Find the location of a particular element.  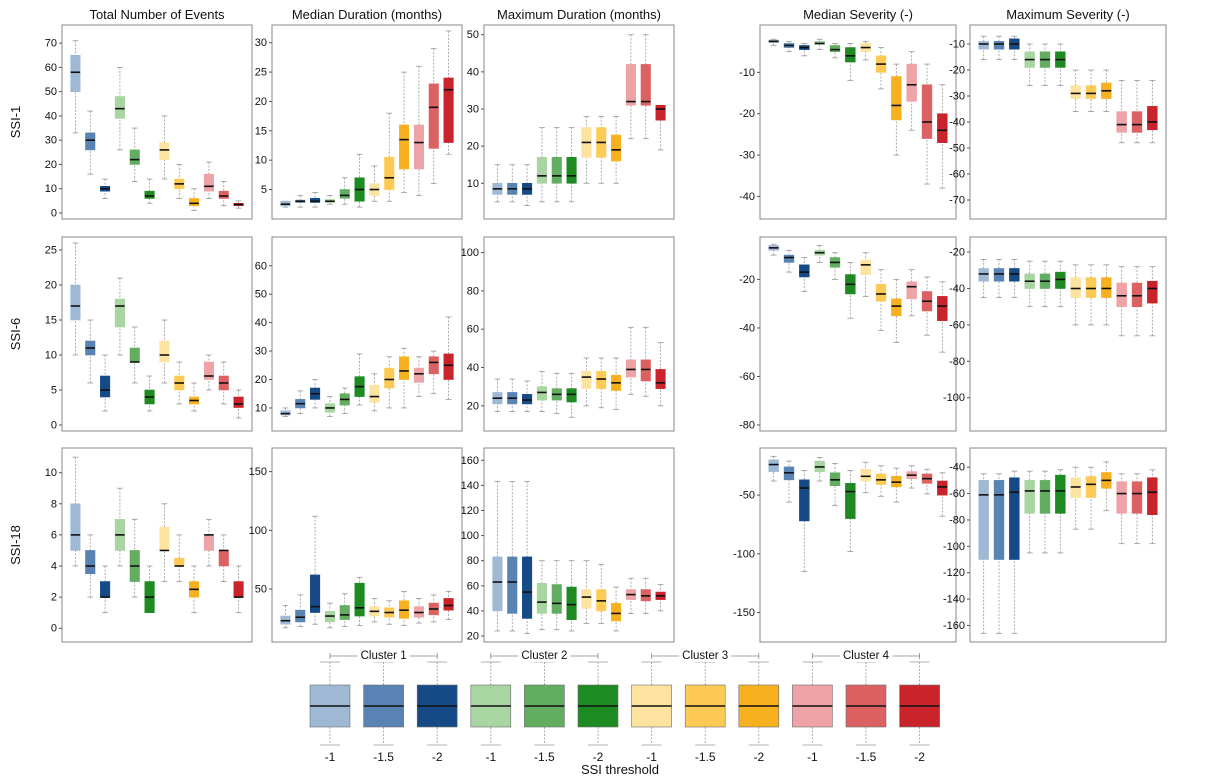

cluster-label: Cluster 1 is located at coordinates (384, 656).